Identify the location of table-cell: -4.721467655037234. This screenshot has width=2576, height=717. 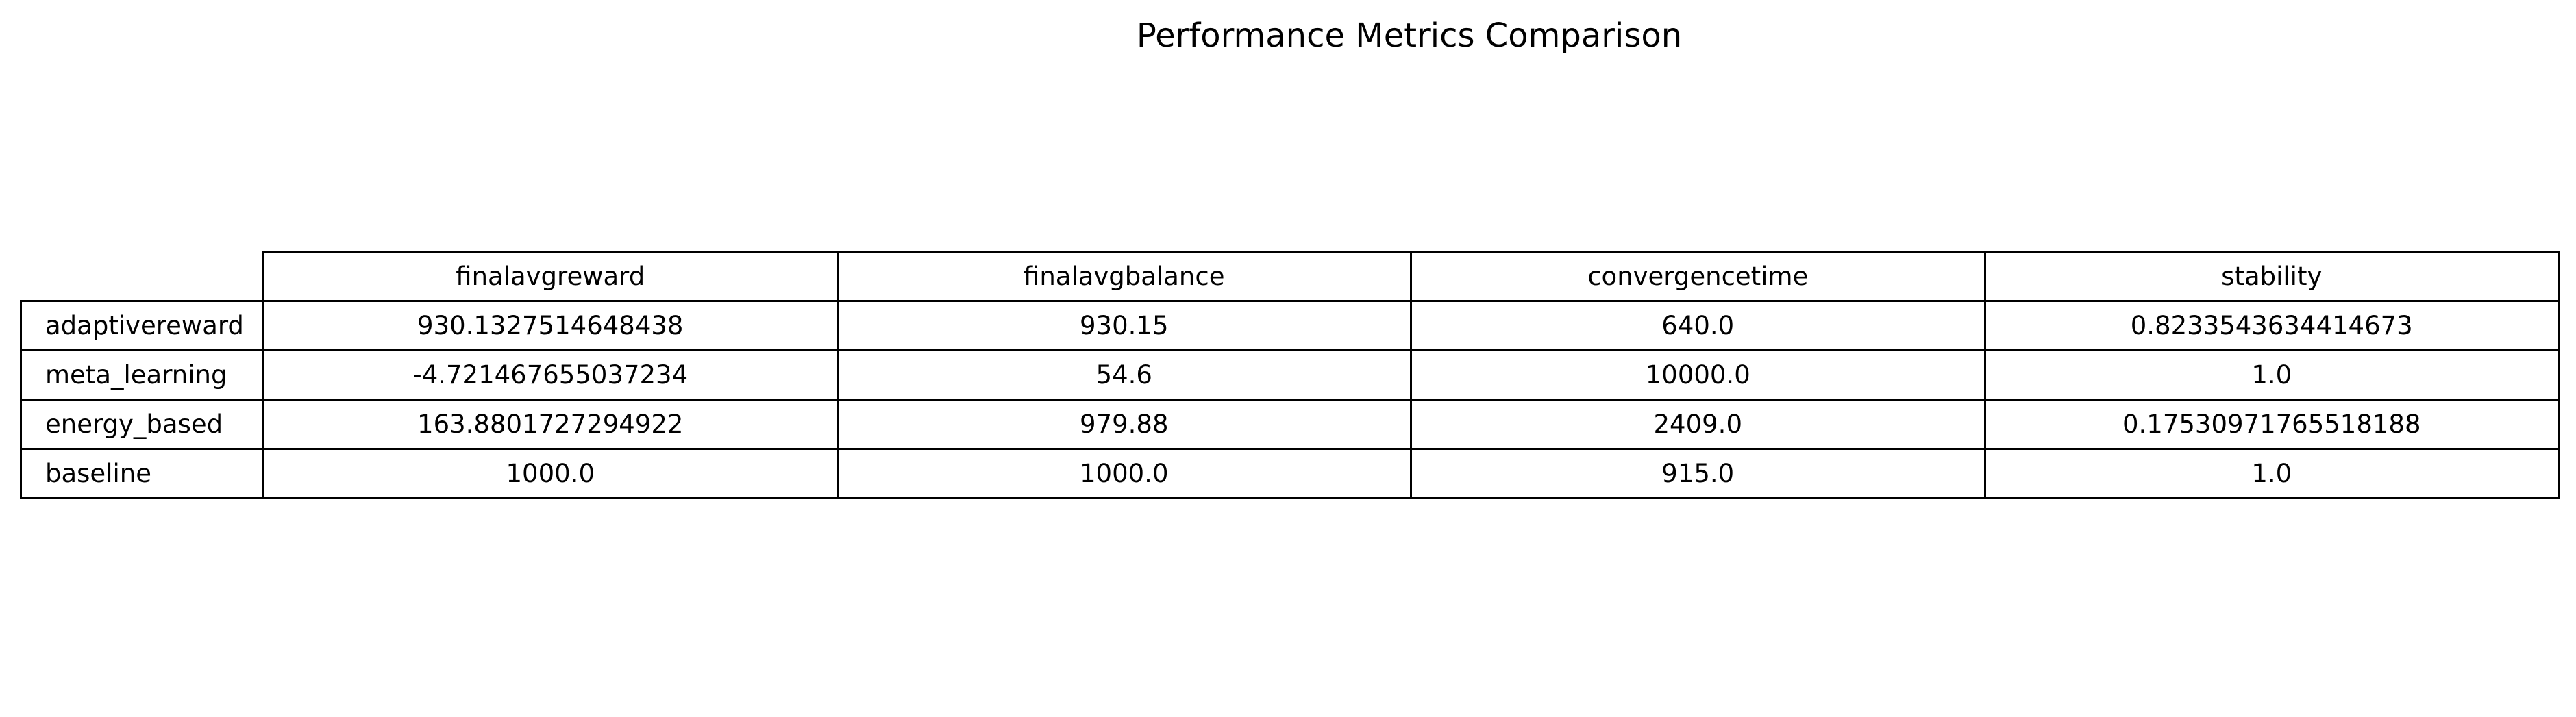
(550, 375).